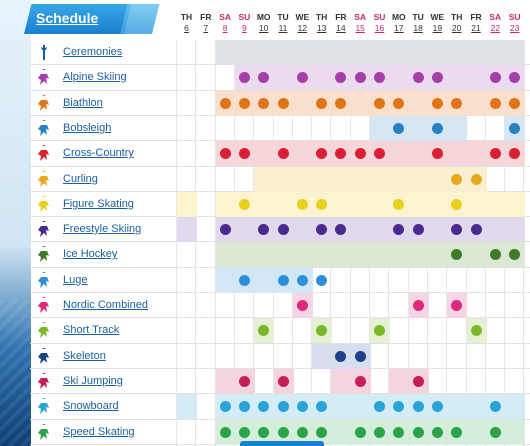  What do you see at coordinates (437, 23) in the screenshot?
I see `day-header: WE 19` at bounding box center [437, 23].